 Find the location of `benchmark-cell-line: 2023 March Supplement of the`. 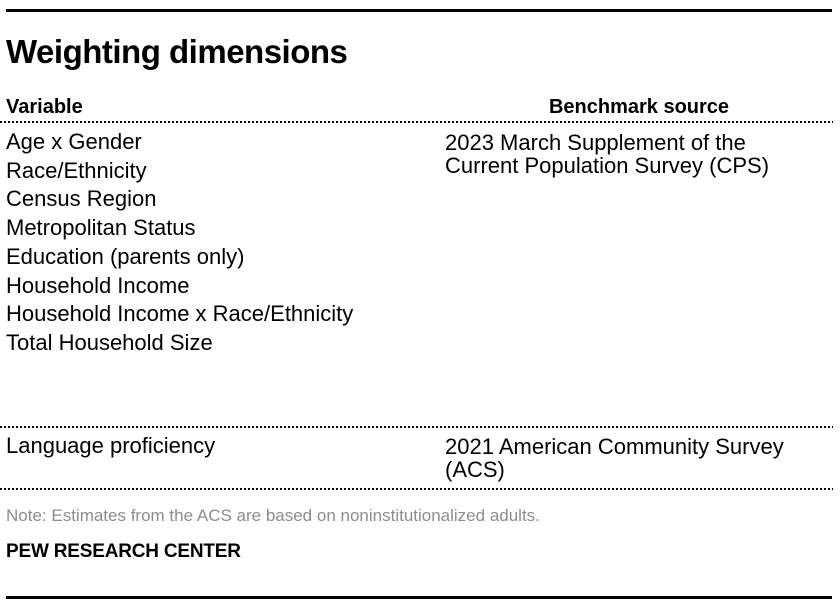

benchmark-cell-line: 2023 March Supplement of the is located at coordinates (595, 142).